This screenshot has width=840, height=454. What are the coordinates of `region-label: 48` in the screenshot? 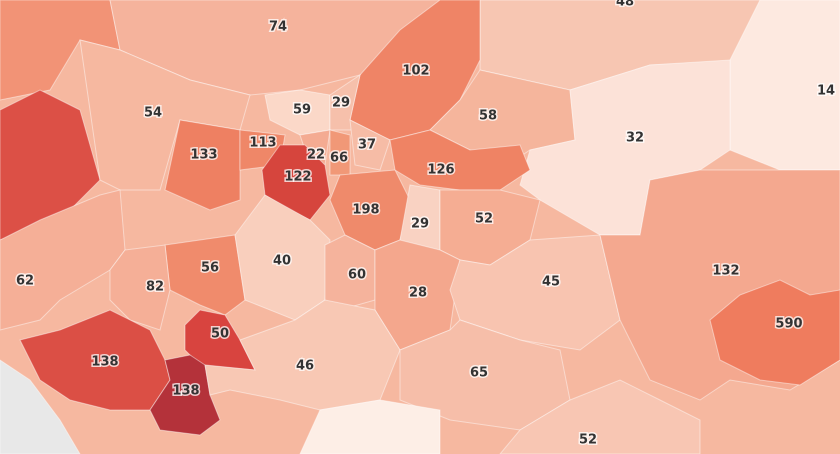 It's located at (625, 5).